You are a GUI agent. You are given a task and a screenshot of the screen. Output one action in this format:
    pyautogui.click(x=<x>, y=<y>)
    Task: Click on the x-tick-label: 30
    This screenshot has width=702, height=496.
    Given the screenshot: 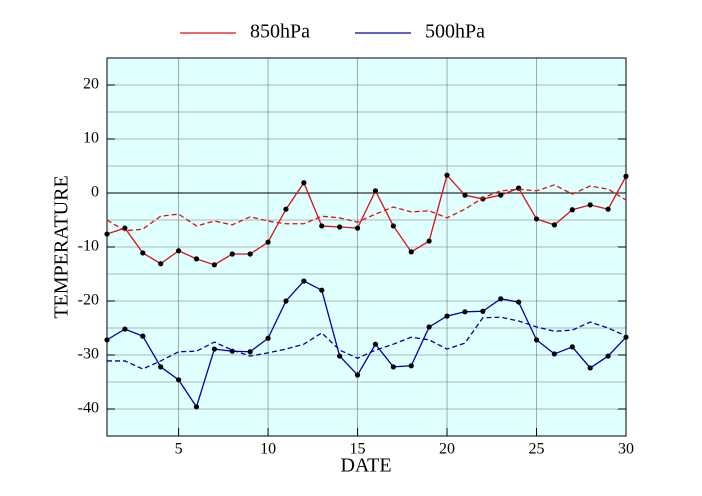 What is the action you would take?
    pyautogui.click(x=626, y=449)
    